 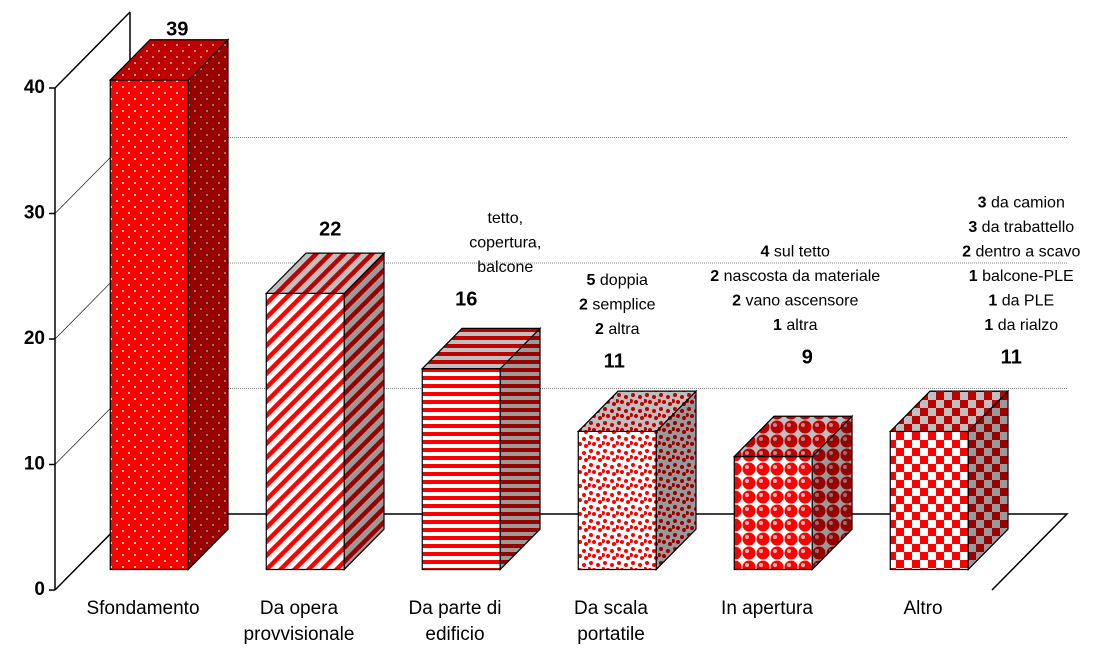 What do you see at coordinates (1028, 301) in the screenshot?
I see `annotation-text: da PLE` at bounding box center [1028, 301].